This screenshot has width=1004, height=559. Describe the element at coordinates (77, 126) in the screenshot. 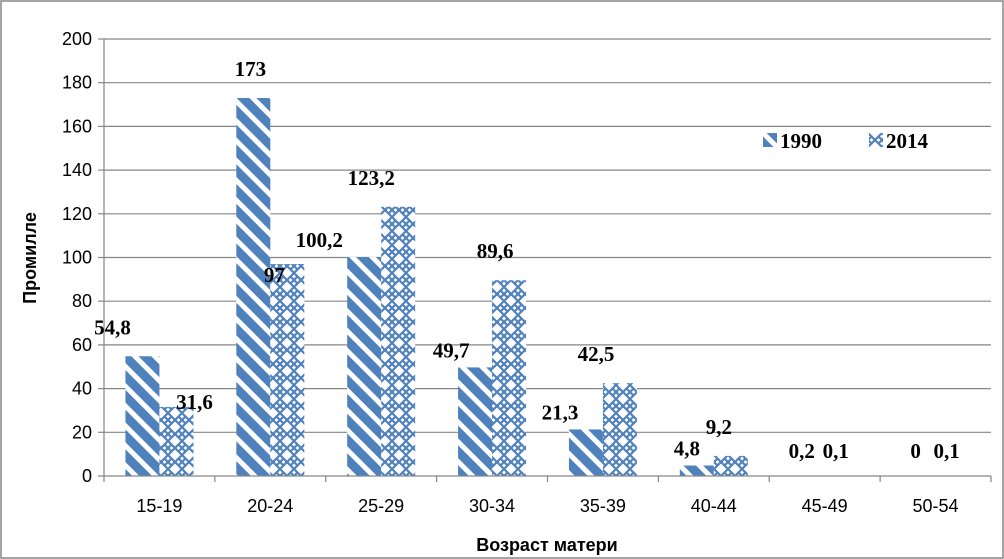

I see `y-tick-label: 160` at that location.